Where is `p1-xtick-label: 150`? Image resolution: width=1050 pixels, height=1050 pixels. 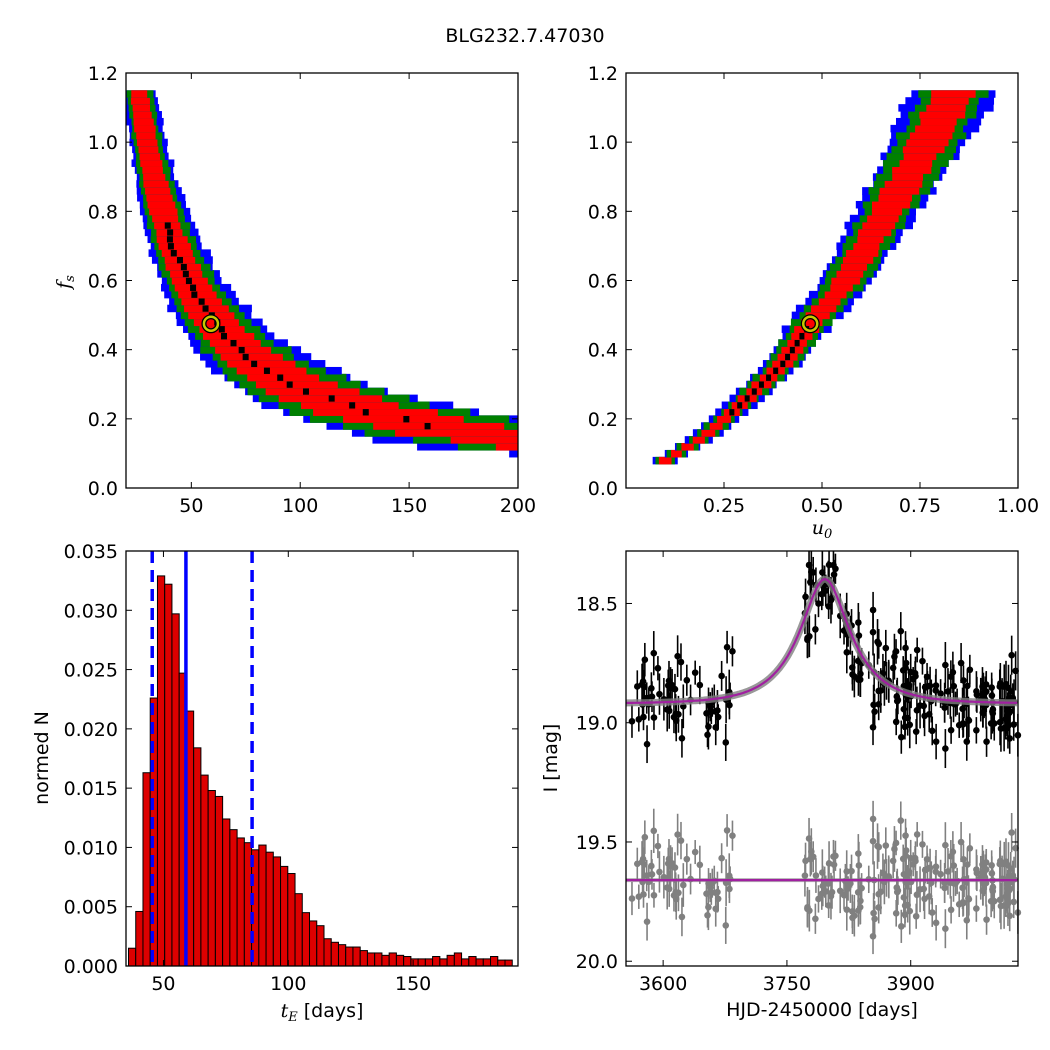
p1-xtick-label: 150 is located at coordinates (409, 506).